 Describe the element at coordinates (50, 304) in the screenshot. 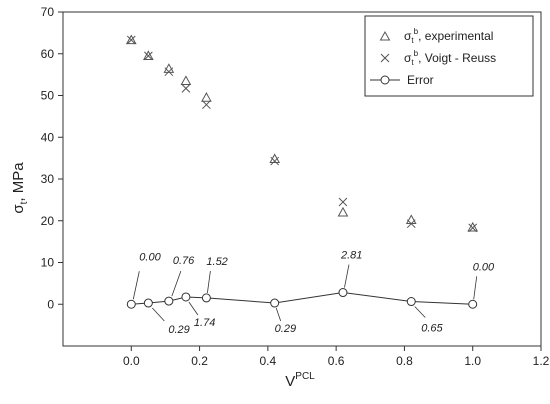

I see `y-tick-label: 0` at that location.